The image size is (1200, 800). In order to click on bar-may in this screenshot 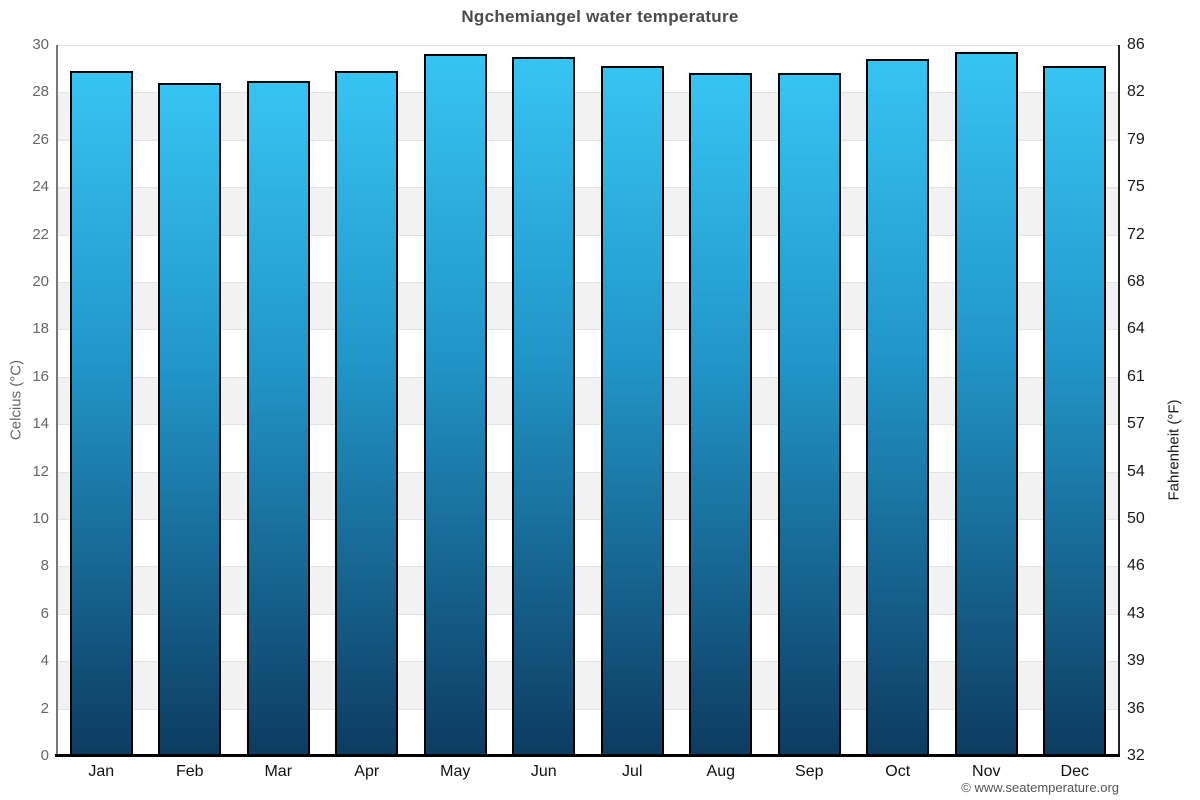, I will do `click(455, 405)`.